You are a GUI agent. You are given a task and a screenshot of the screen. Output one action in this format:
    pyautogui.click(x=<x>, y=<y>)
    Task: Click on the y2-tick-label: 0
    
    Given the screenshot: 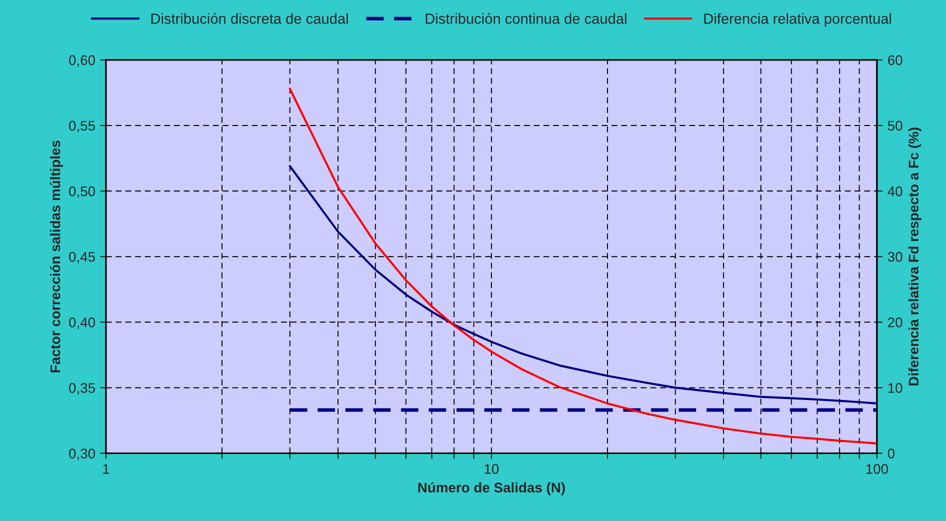 What is the action you would take?
    pyautogui.click(x=891, y=453)
    